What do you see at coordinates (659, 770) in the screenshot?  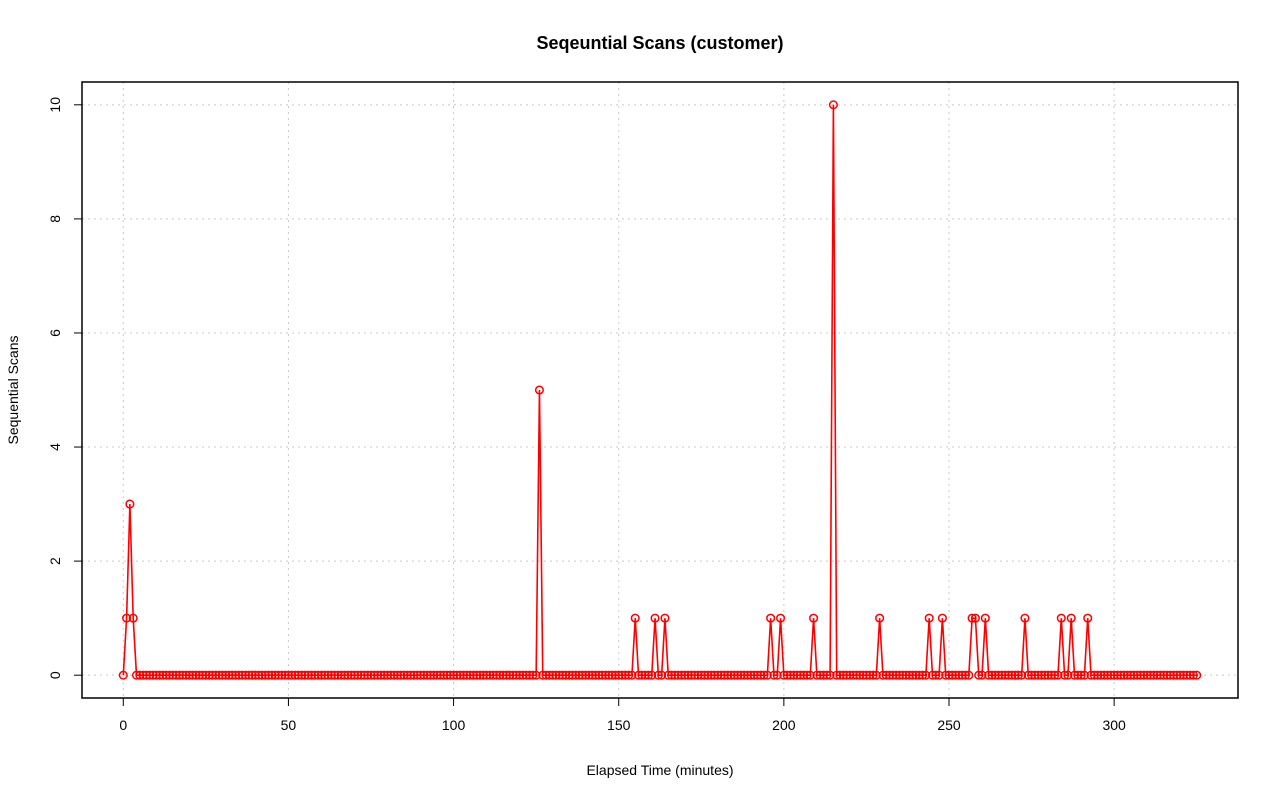 I see `x-axis-label: Elapsed Time (minutes)` at bounding box center [659, 770].